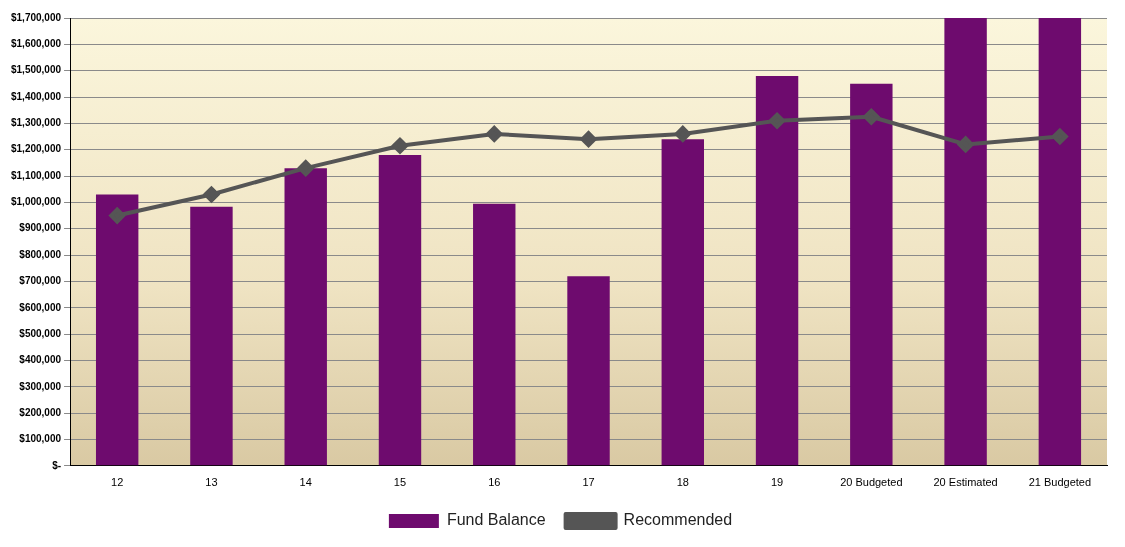 The image size is (1125, 547). What do you see at coordinates (494, 482) in the screenshot?
I see `x-tick-label: 16` at bounding box center [494, 482].